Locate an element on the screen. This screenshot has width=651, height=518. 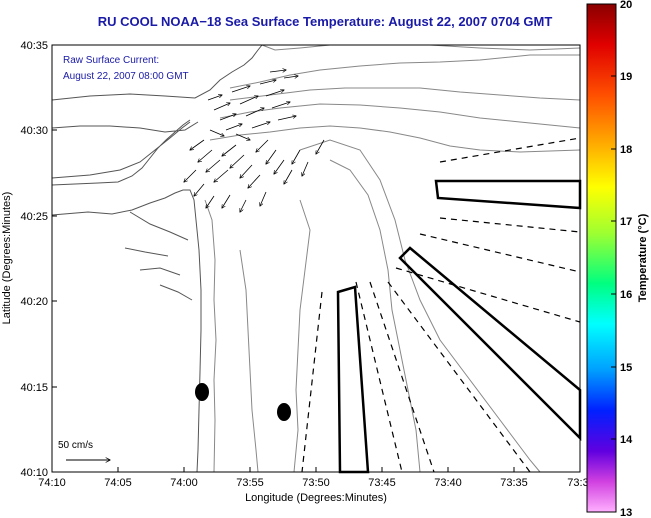
x-tick-label: 74:05 is located at coordinates (118, 483).